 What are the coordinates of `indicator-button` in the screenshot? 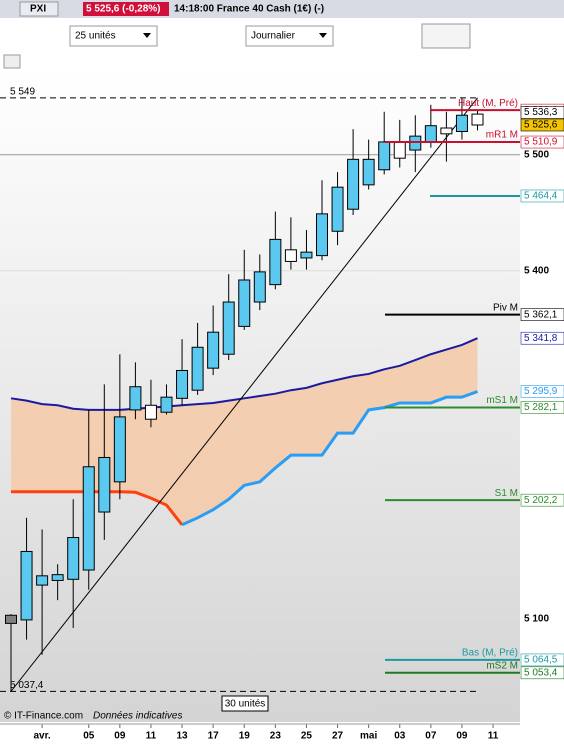 It's located at (446, 36).